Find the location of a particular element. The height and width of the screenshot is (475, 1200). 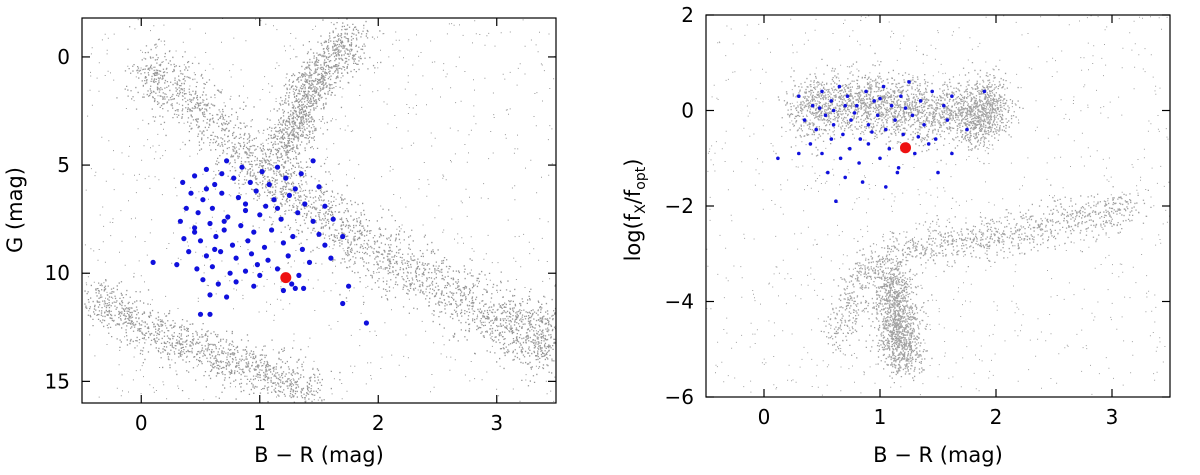

highlight-points is located at coordinates (259, 242).